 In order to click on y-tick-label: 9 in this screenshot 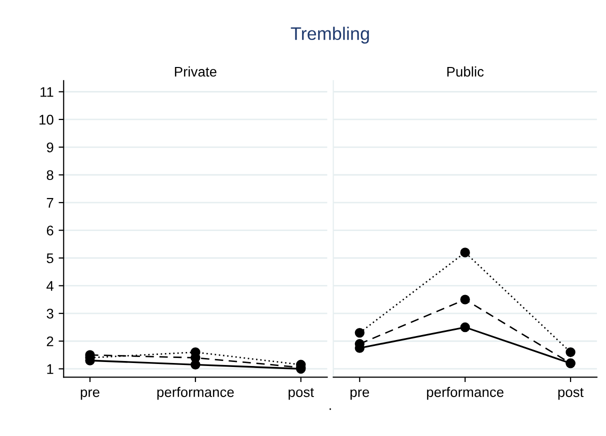, I will do `click(50, 147)`.